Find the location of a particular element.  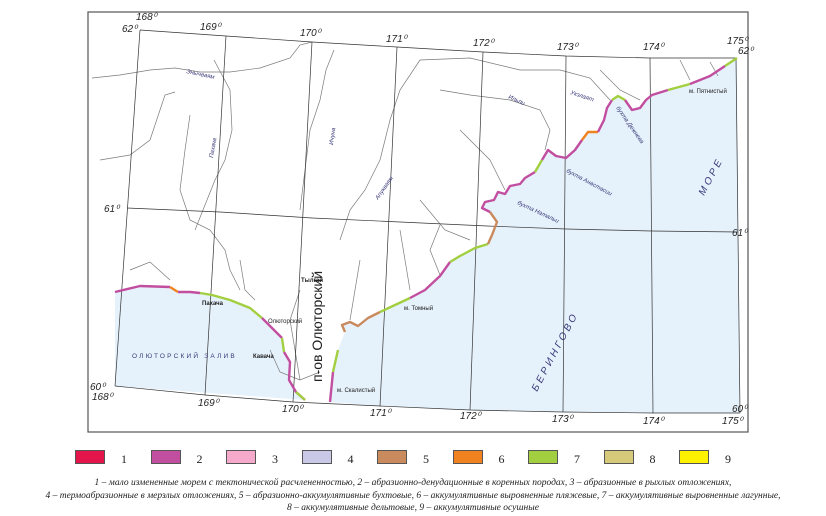

lon-bottom-label: 169⁰ is located at coordinates (209, 403).